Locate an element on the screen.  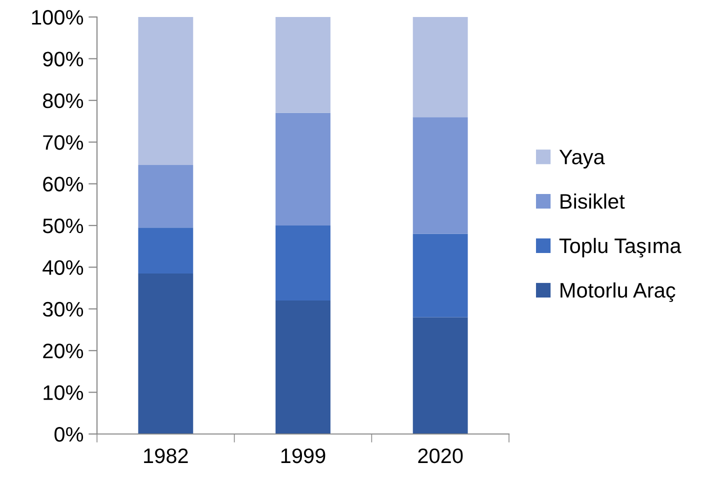
y-tick-label: 90% is located at coordinates (63, 59).